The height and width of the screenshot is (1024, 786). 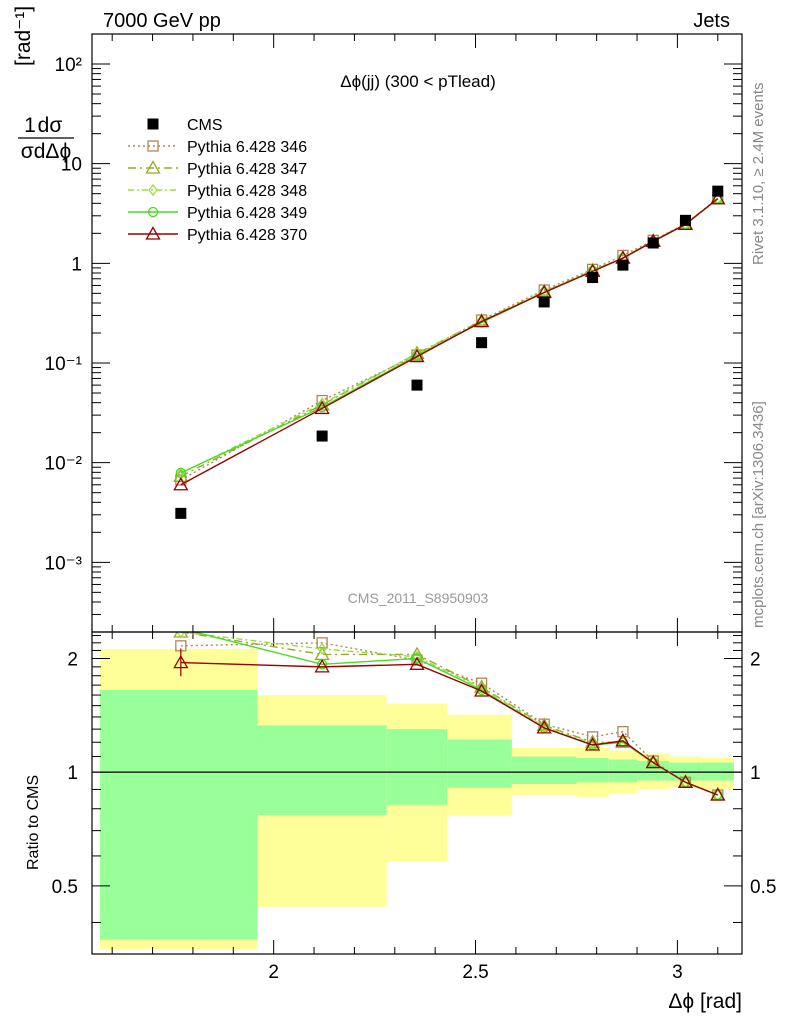 What do you see at coordinates (46, 151) in the screenshot?
I see `y-axis-label-part-3: σdΔϕ` at bounding box center [46, 151].